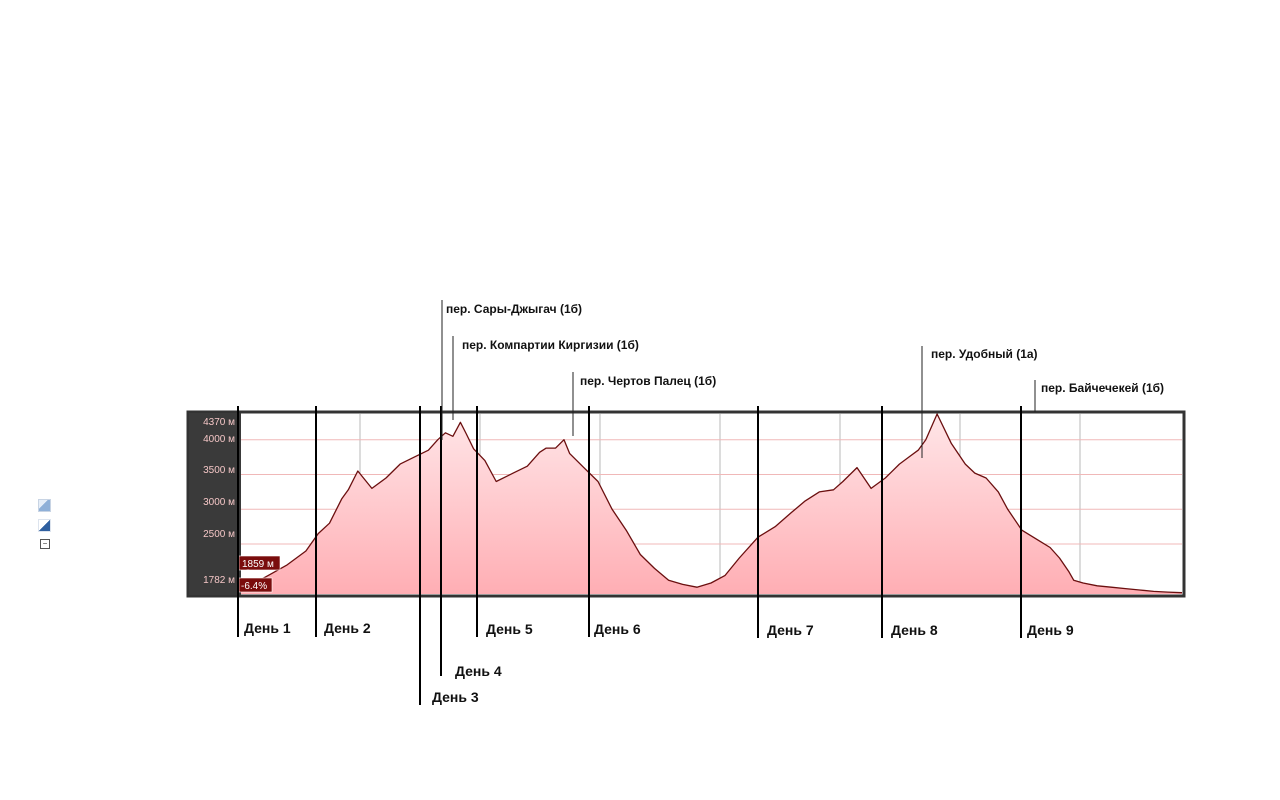  I want to click on cursor-point, so click(248, 573).